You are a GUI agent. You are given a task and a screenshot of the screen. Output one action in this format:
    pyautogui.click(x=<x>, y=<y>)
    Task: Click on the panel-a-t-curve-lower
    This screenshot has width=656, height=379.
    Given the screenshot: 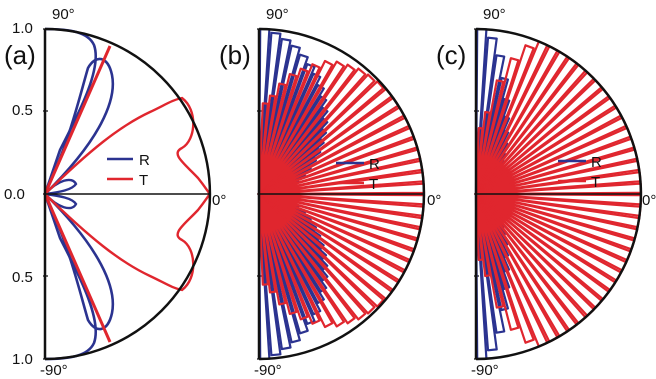 What is the action you would take?
    pyautogui.click(x=127, y=242)
    